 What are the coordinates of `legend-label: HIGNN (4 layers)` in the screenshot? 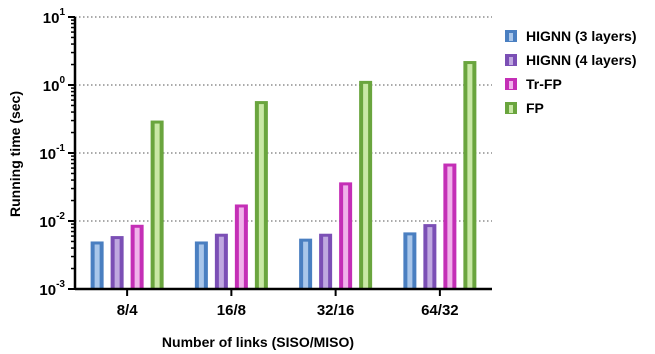 It's located at (581, 60).